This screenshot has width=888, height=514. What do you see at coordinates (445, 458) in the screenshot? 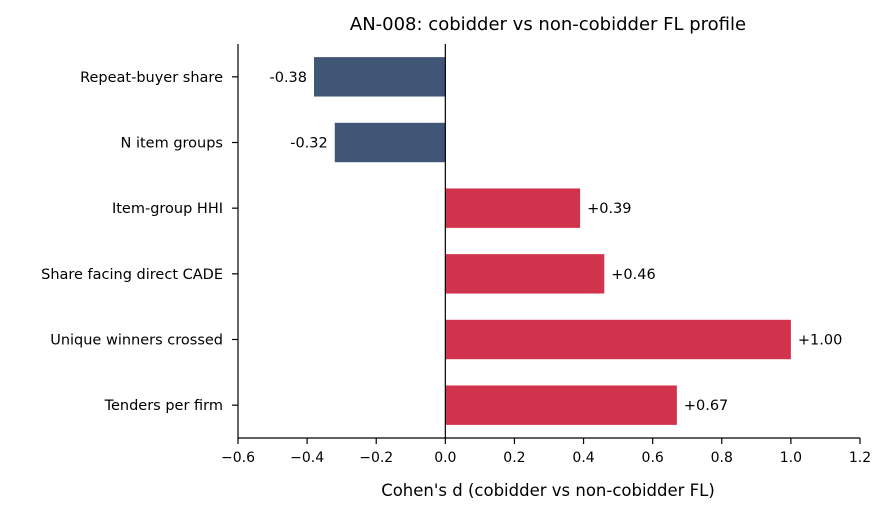
I see `x-tick-label: 0.0` at bounding box center [445, 458].